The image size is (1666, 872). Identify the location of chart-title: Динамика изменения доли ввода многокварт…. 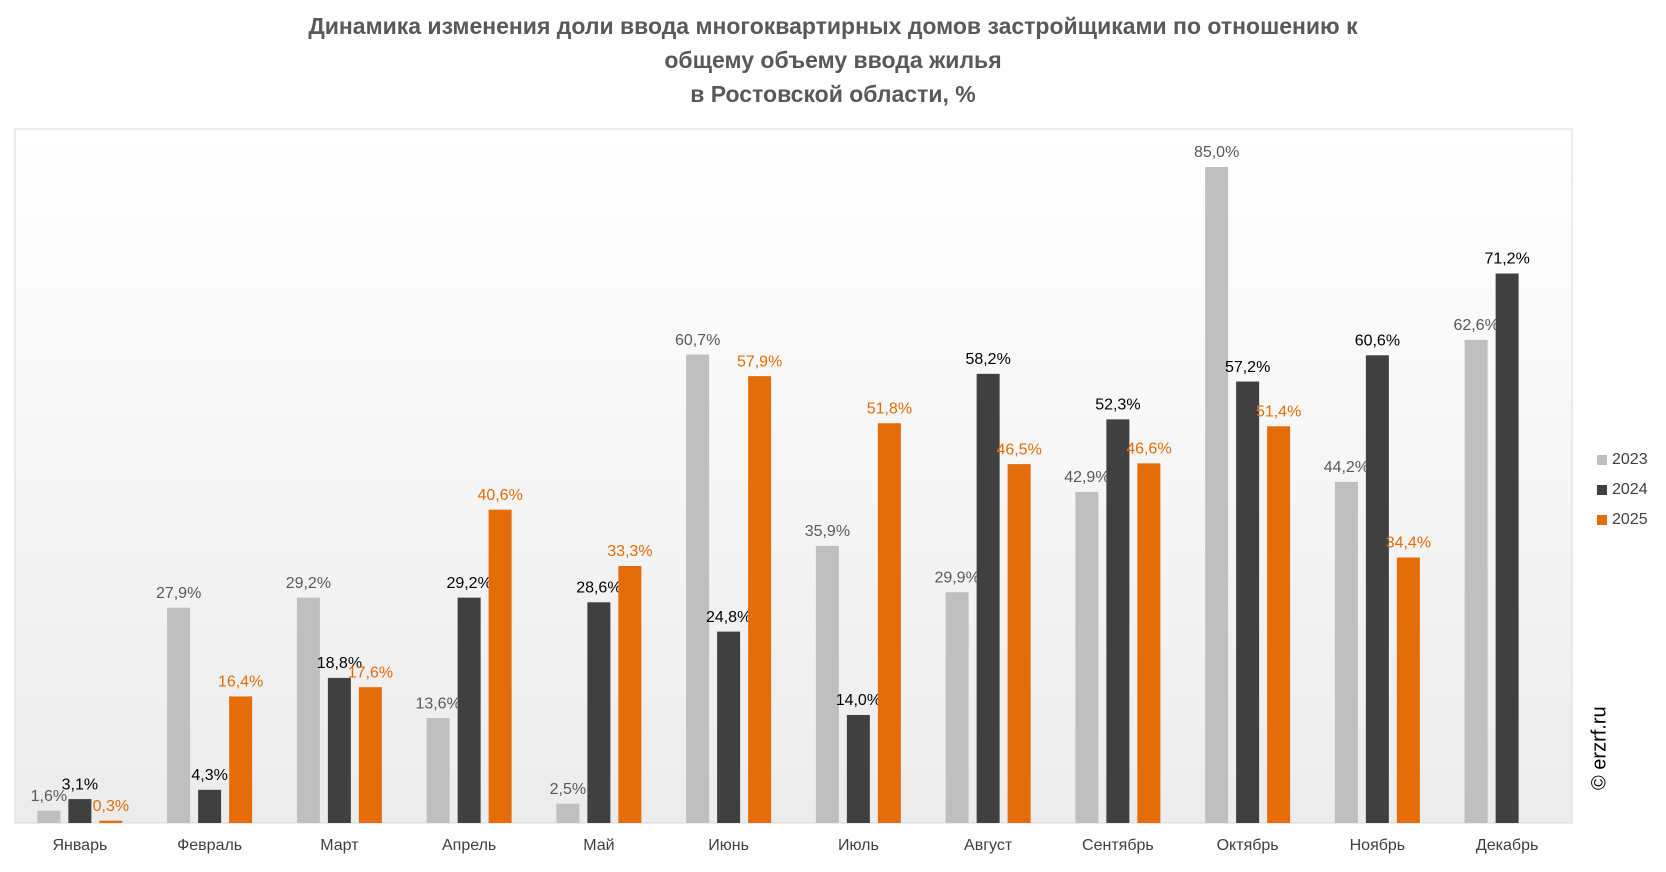
(833, 26).